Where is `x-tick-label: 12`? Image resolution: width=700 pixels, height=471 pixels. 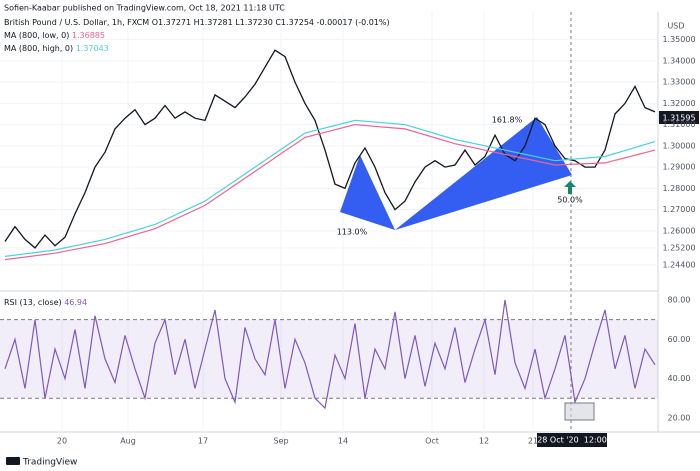 x-tick-label: 12 is located at coordinates (484, 441).